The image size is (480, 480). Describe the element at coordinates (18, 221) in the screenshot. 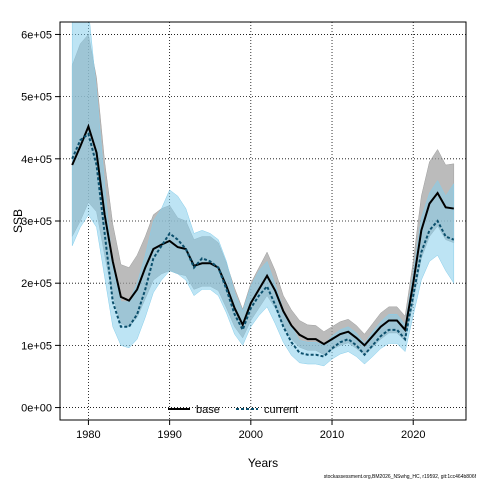

I see `y-axis-title: SSB` at that location.